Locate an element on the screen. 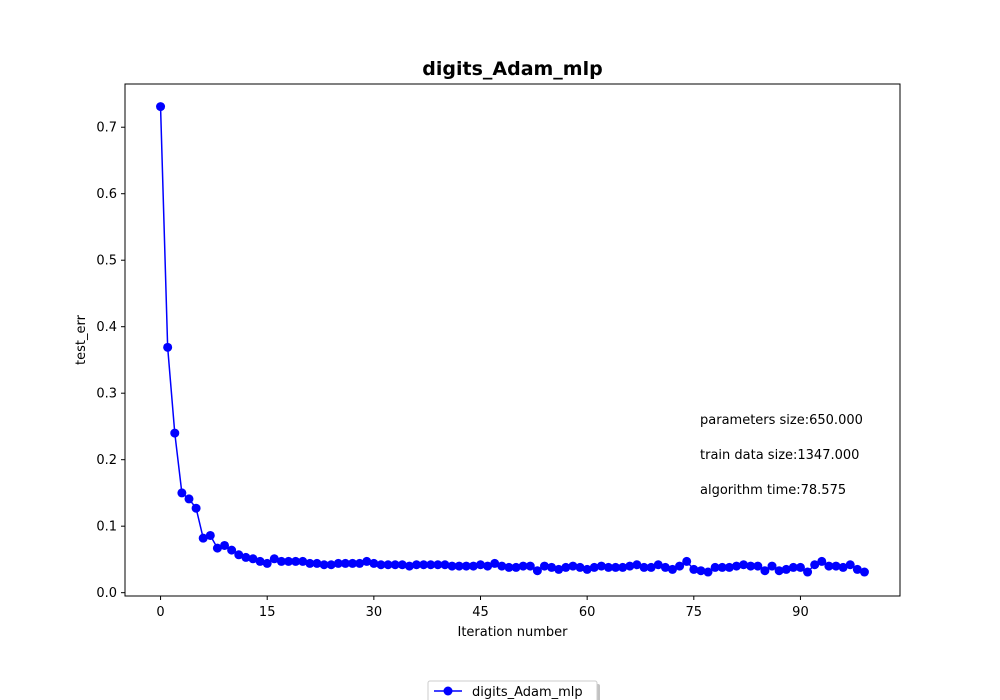  y-tick-label: 0.6 is located at coordinates (106, 194).